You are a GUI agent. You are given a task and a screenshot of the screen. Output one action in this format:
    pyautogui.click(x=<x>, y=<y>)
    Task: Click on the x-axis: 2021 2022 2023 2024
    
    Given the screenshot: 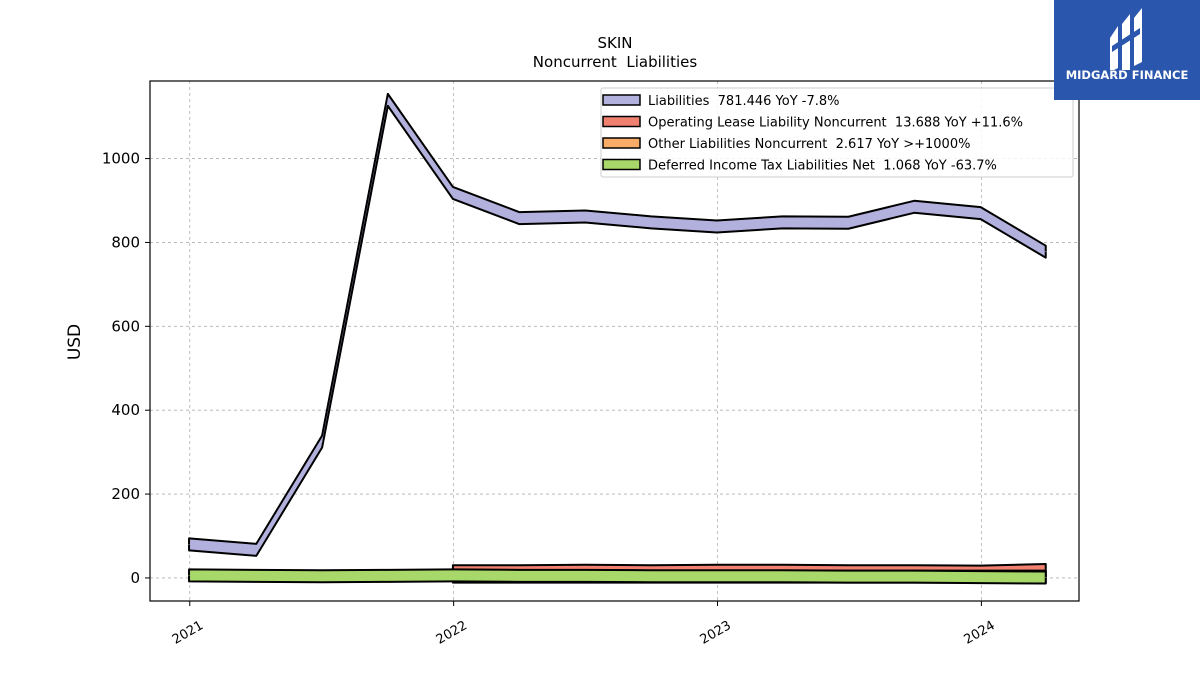 What is the action you would take?
    pyautogui.click(x=584, y=624)
    